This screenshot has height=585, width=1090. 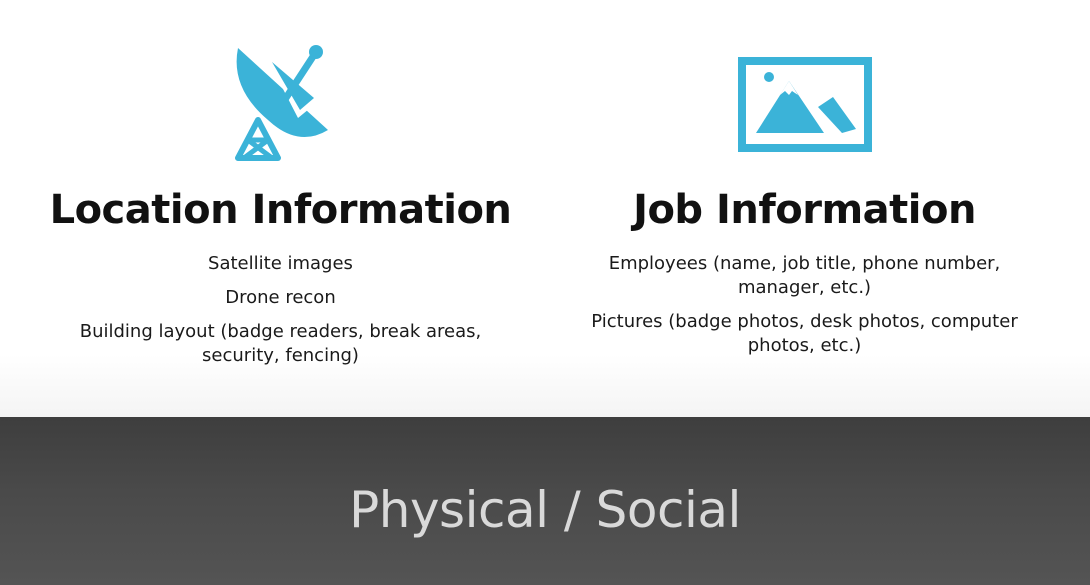 I want to click on banner-title: Physical / Social, so click(x=545, y=510).